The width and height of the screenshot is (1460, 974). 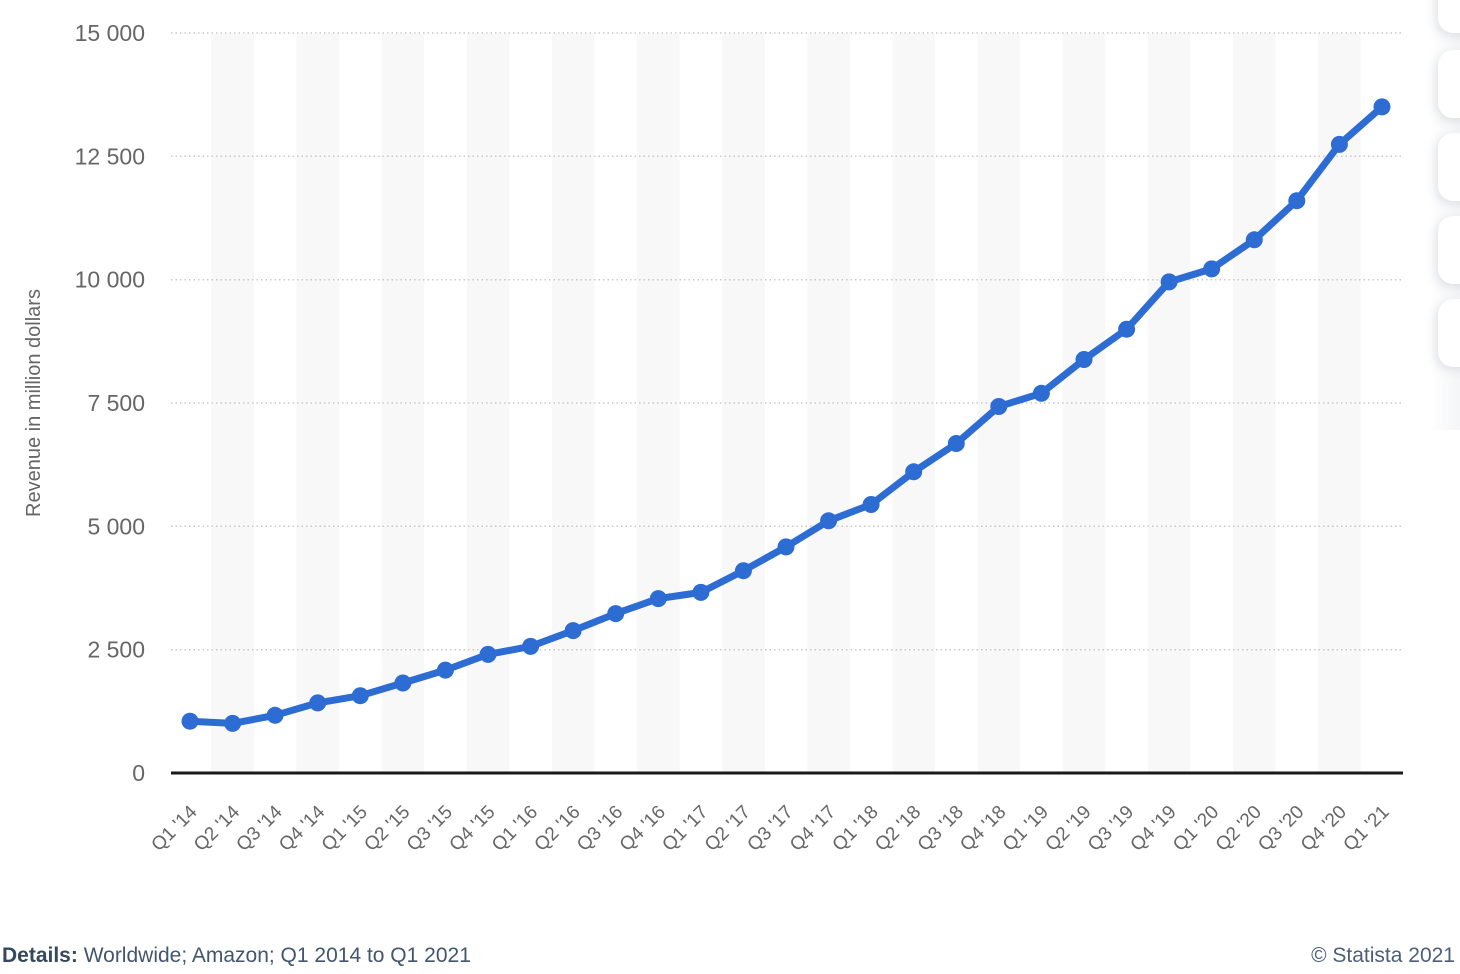 What do you see at coordinates (473, 829) in the screenshot?
I see `x-tick-label: Q4 '15` at bounding box center [473, 829].